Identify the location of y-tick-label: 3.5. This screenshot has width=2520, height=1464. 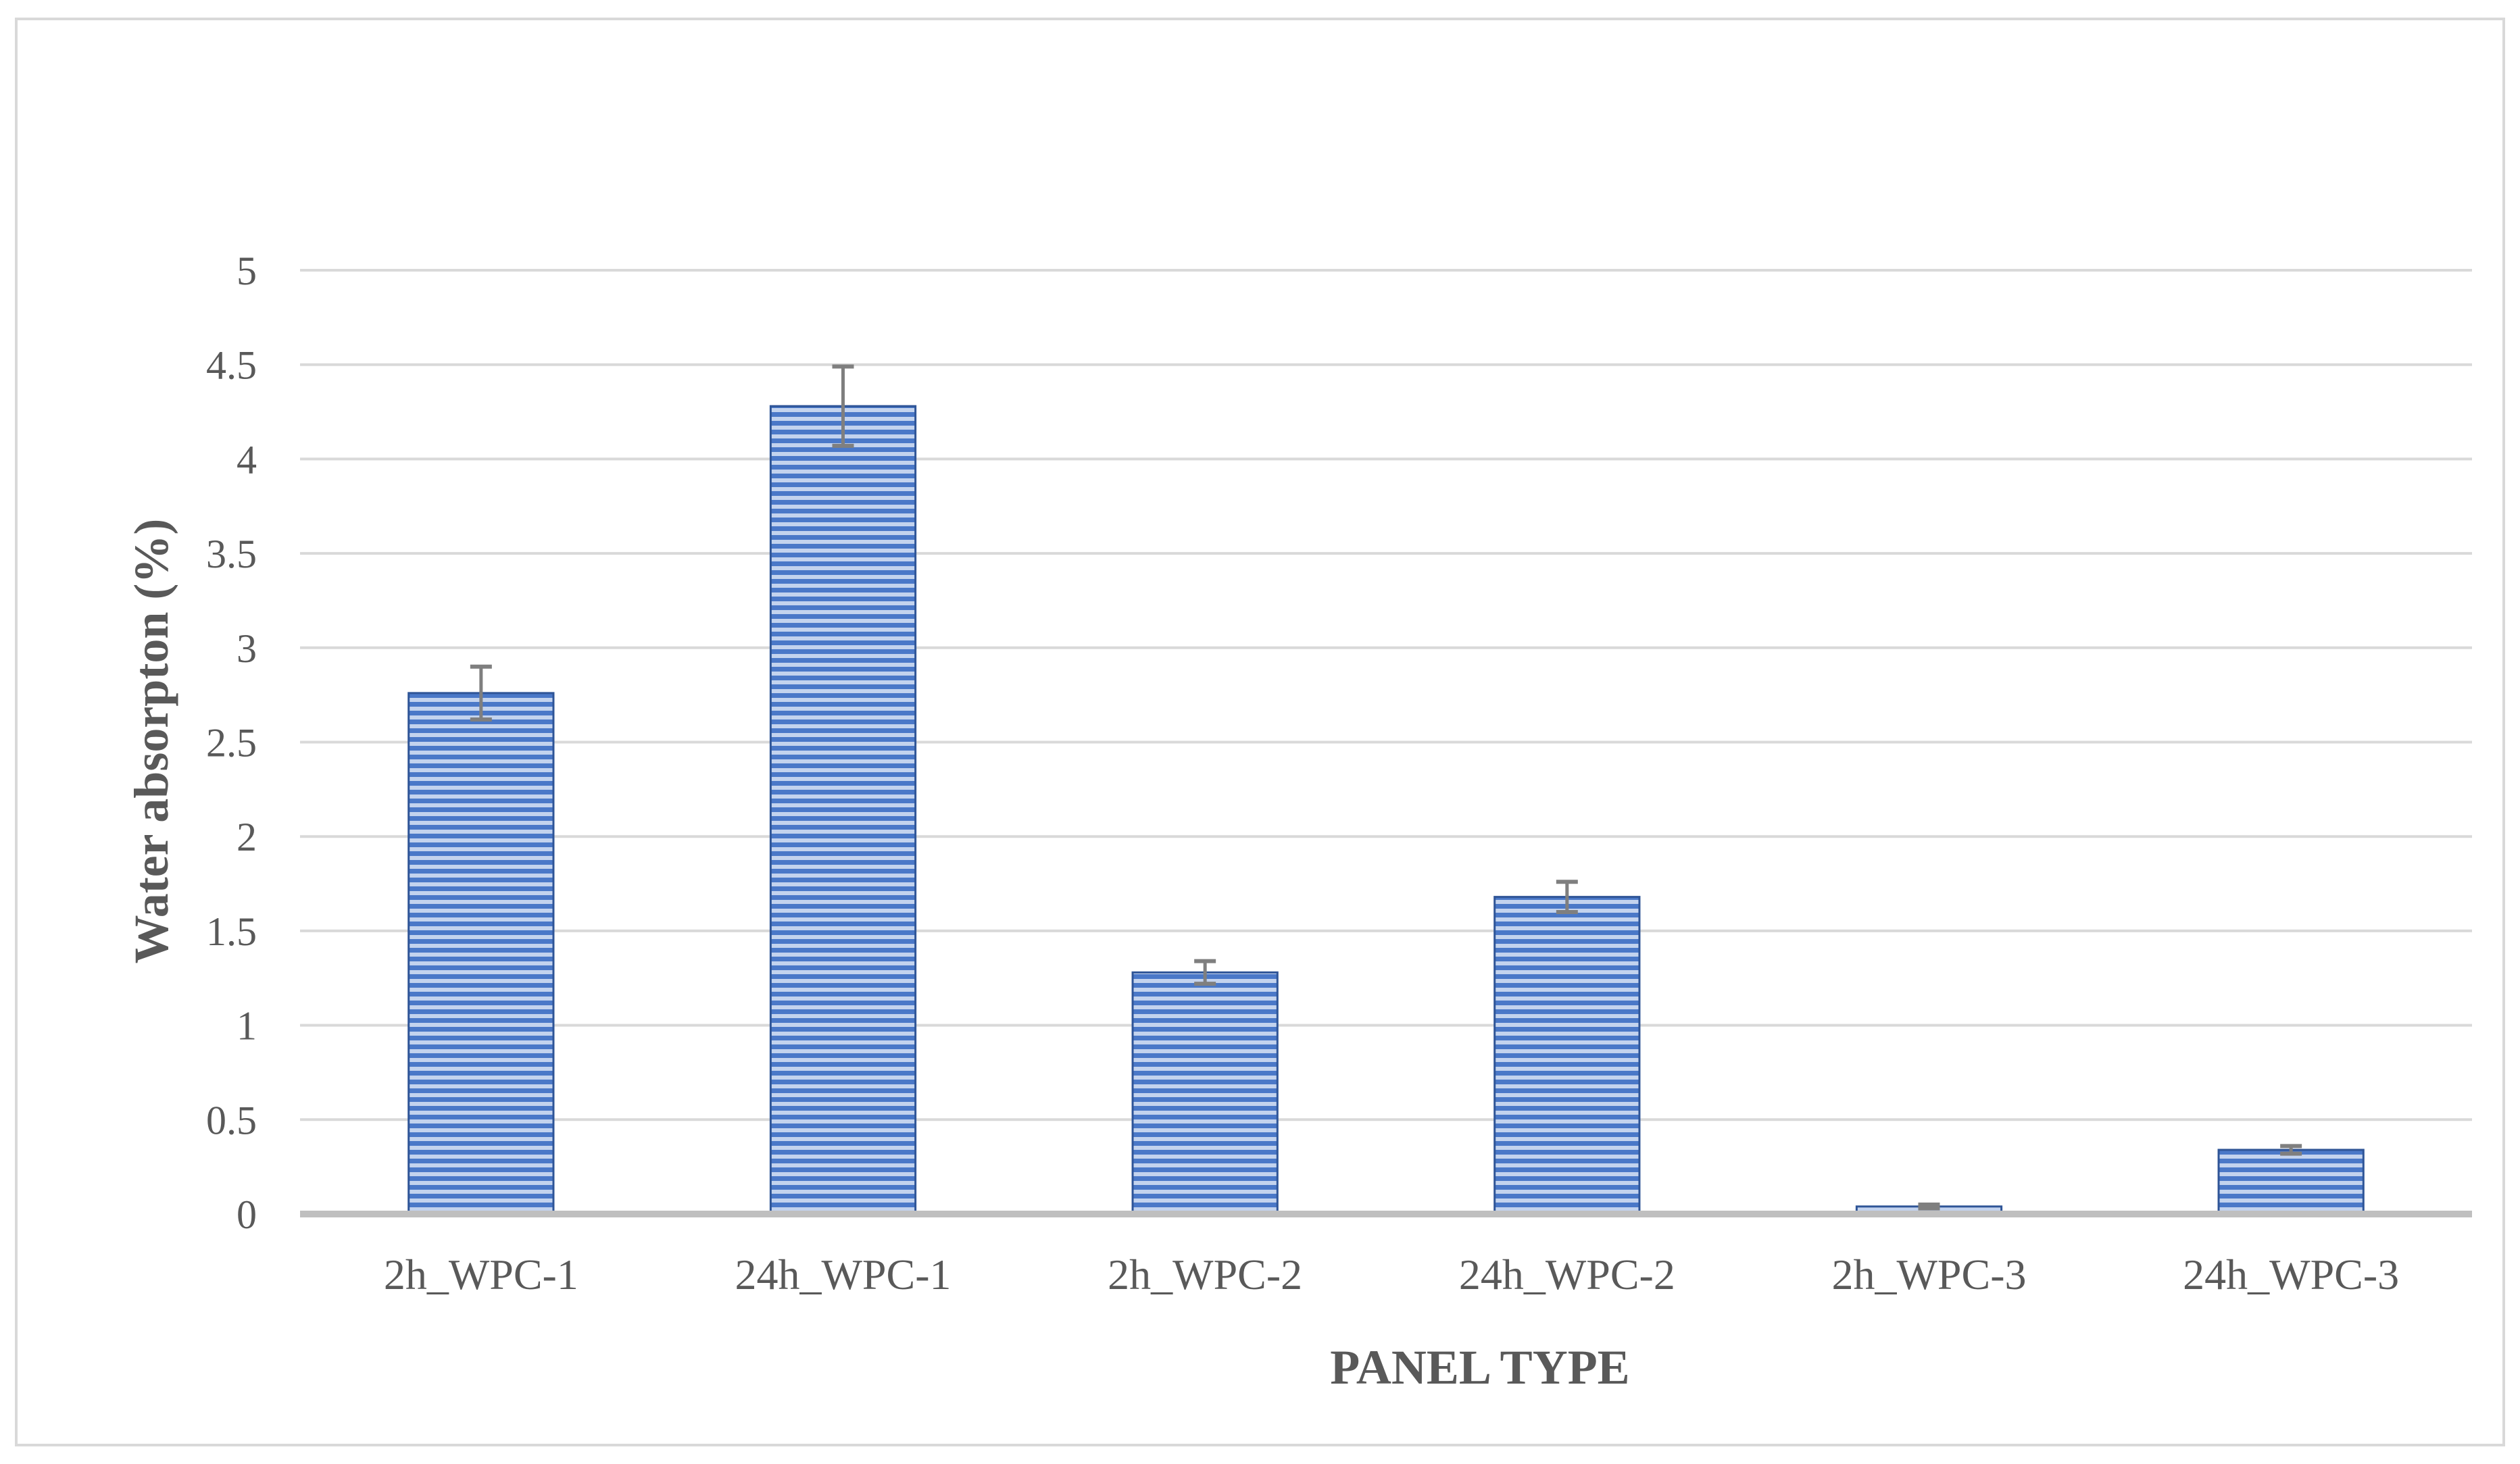
(232, 554).